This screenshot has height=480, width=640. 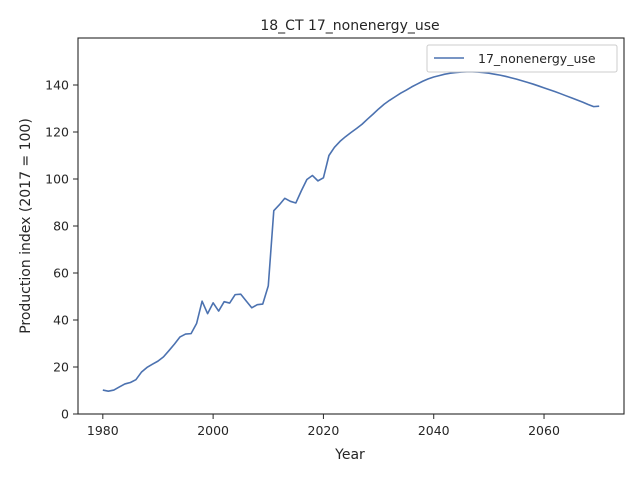 What do you see at coordinates (349, 26) in the screenshot?
I see `chart-title: 18_CT 17_nonenergy_use` at bounding box center [349, 26].